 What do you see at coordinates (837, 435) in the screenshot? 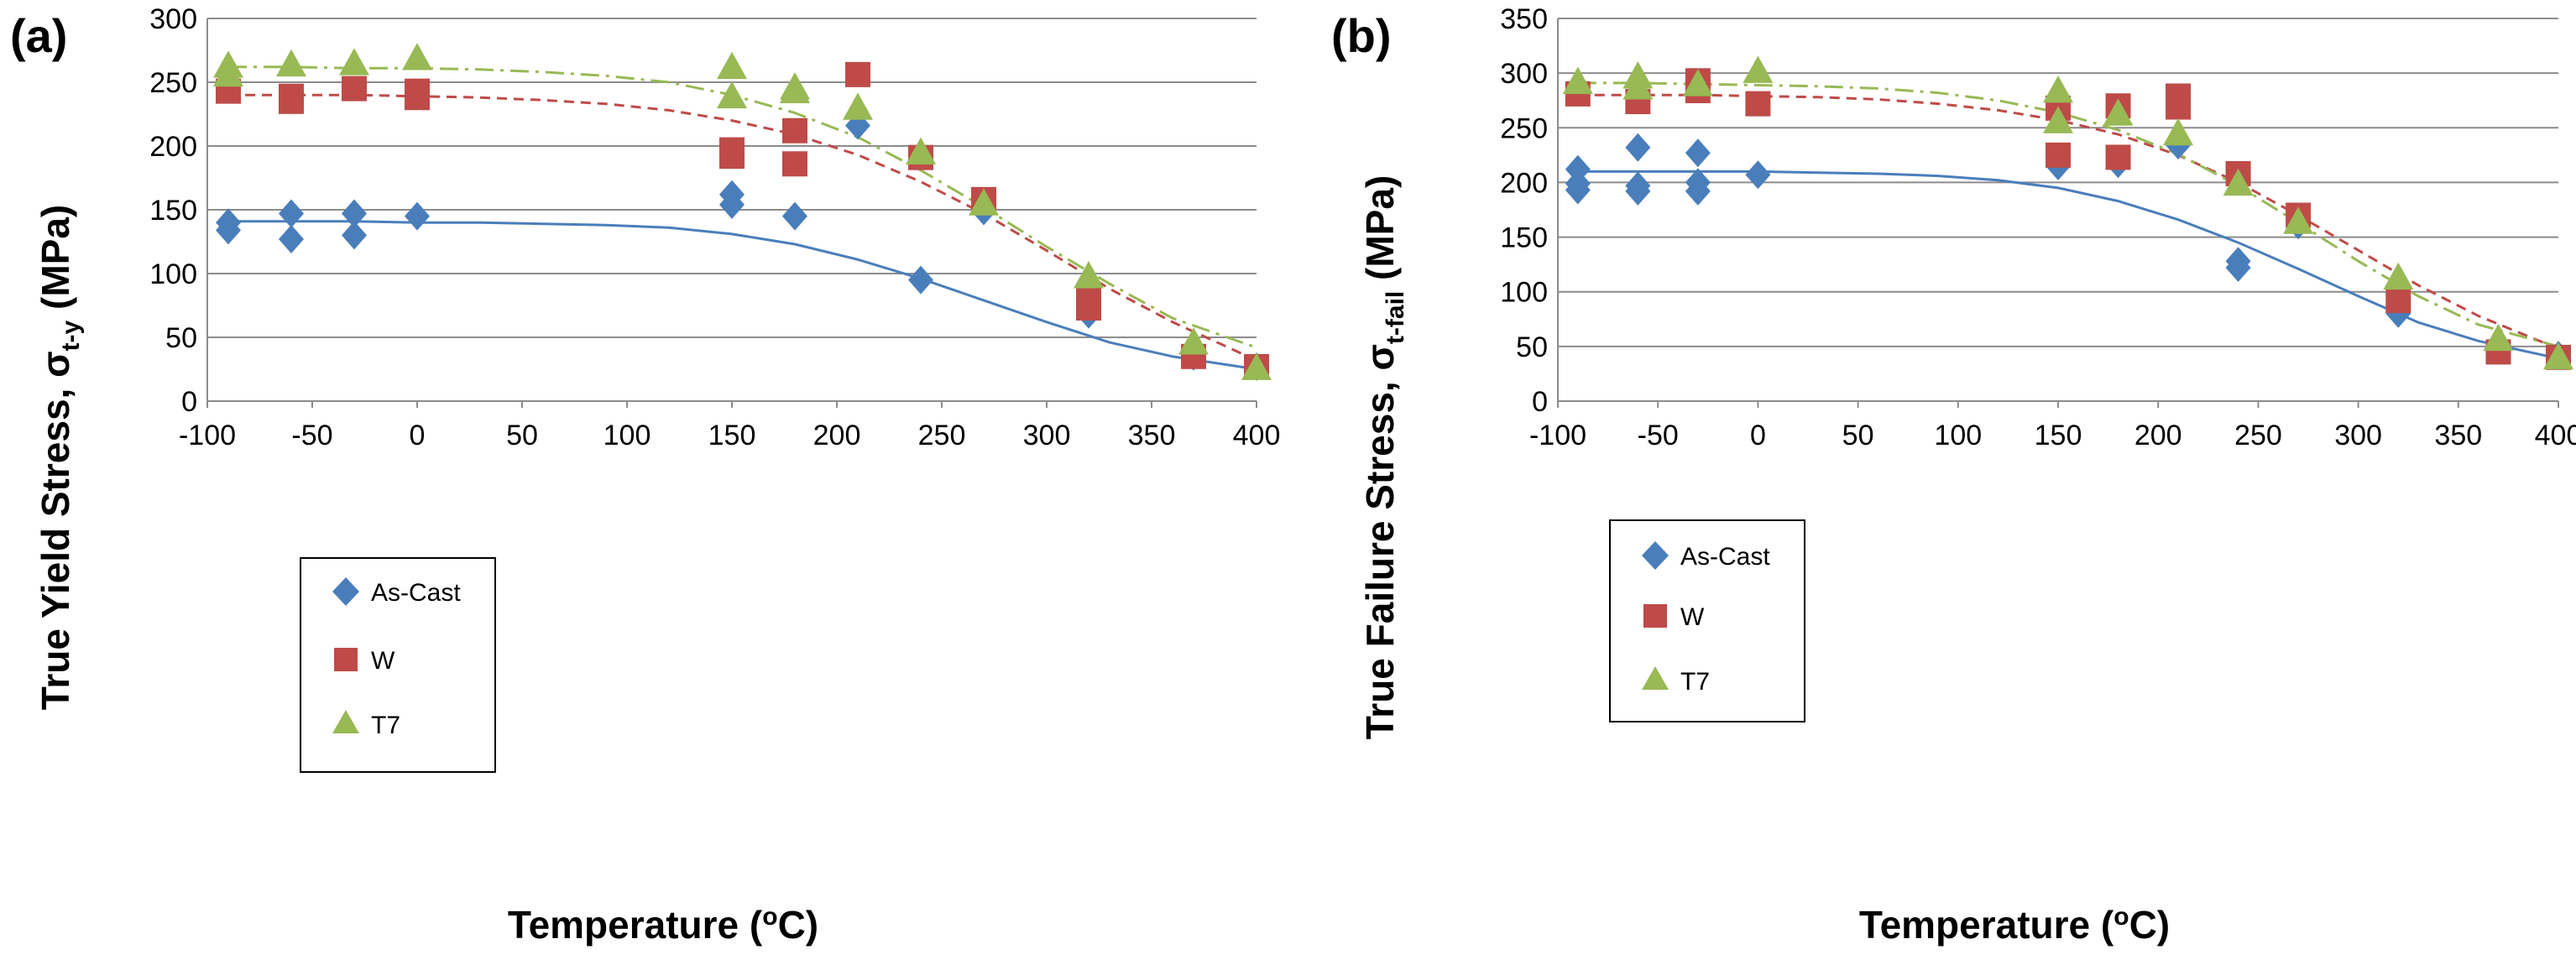
I see `x-tick-label-a: 200` at bounding box center [837, 435].